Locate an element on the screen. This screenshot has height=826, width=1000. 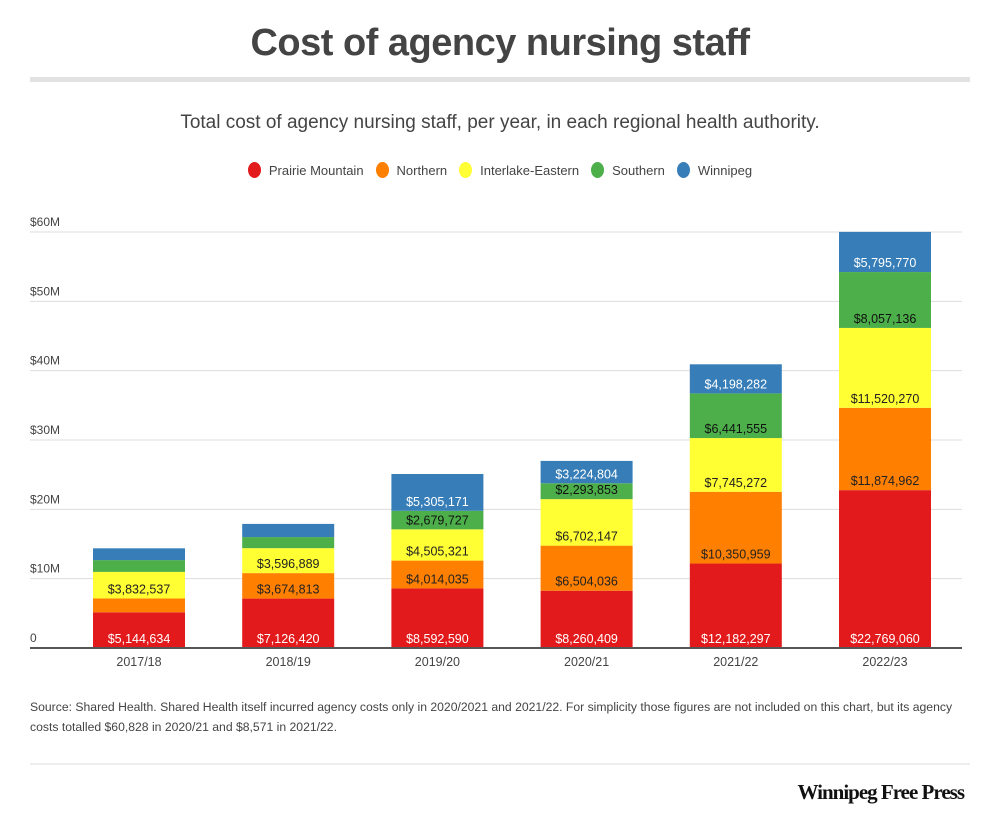
data-label: $11,520,270 is located at coordinates (885, 399).